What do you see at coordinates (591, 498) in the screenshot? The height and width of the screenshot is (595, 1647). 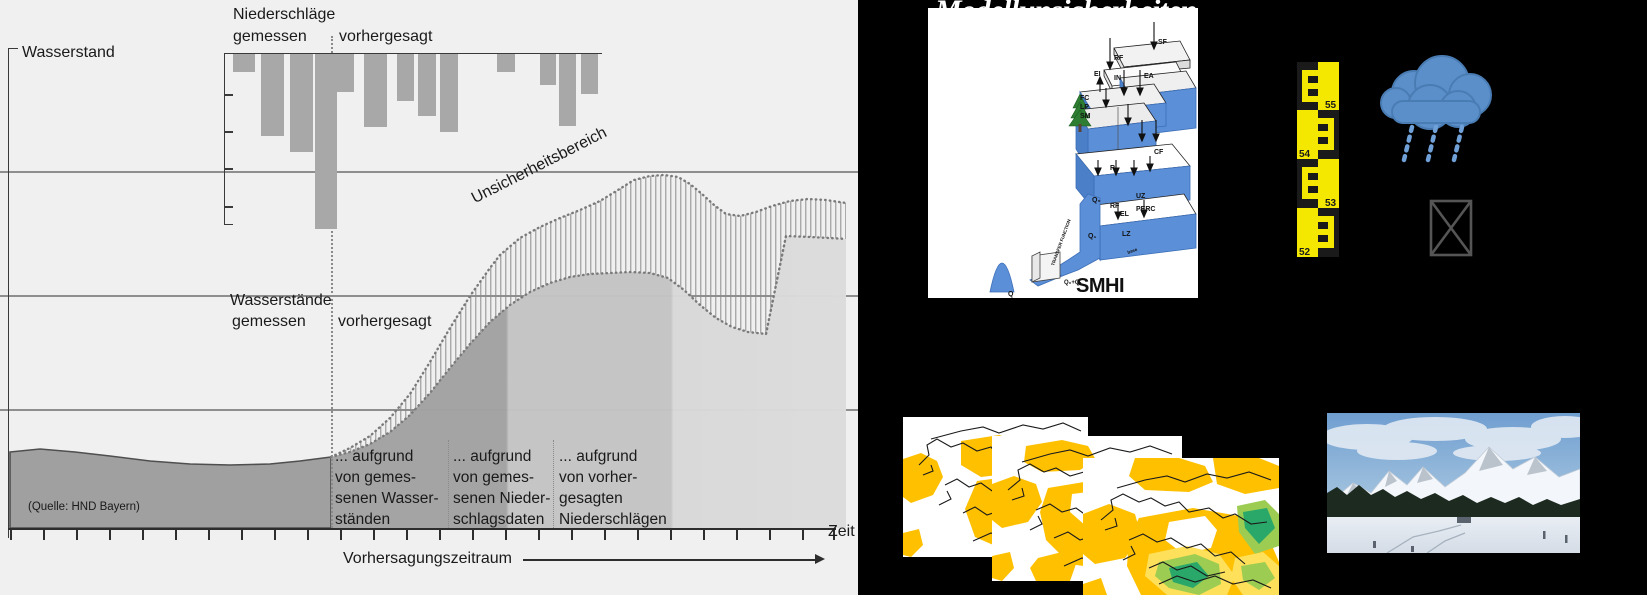 I see `reason-line: gesagten` at bounding box center [591, 498].